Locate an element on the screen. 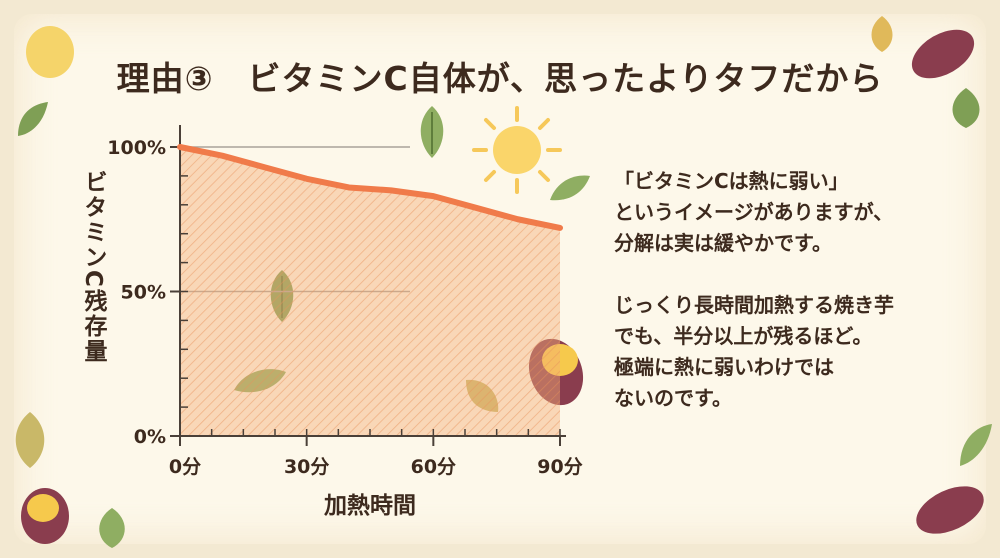 The width and height of the screenshot is (1000, 558). x-axis-label: 加熱時間 is located at coordinates (370, 506).